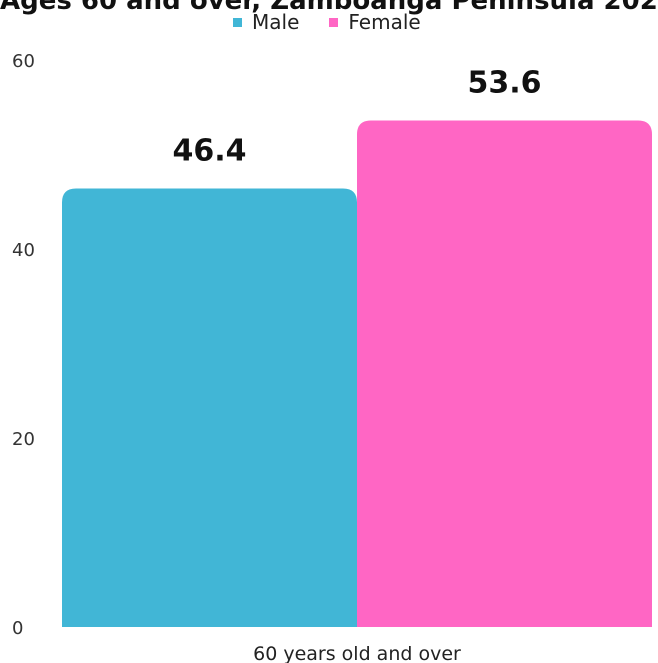 The height and width of the screenshot is (663, 658). What do you see at coordinates (504, 82) in the screenshot?
I see `data-label-female: 53.6` at bounding box center [504, 82].